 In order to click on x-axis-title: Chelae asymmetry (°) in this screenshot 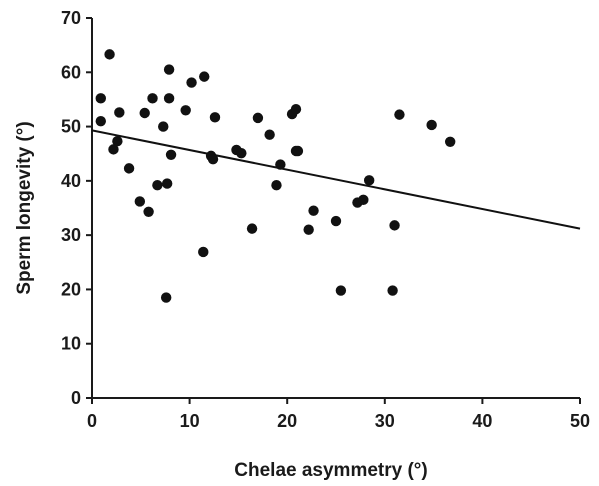, I will do `click(330, 470)`.